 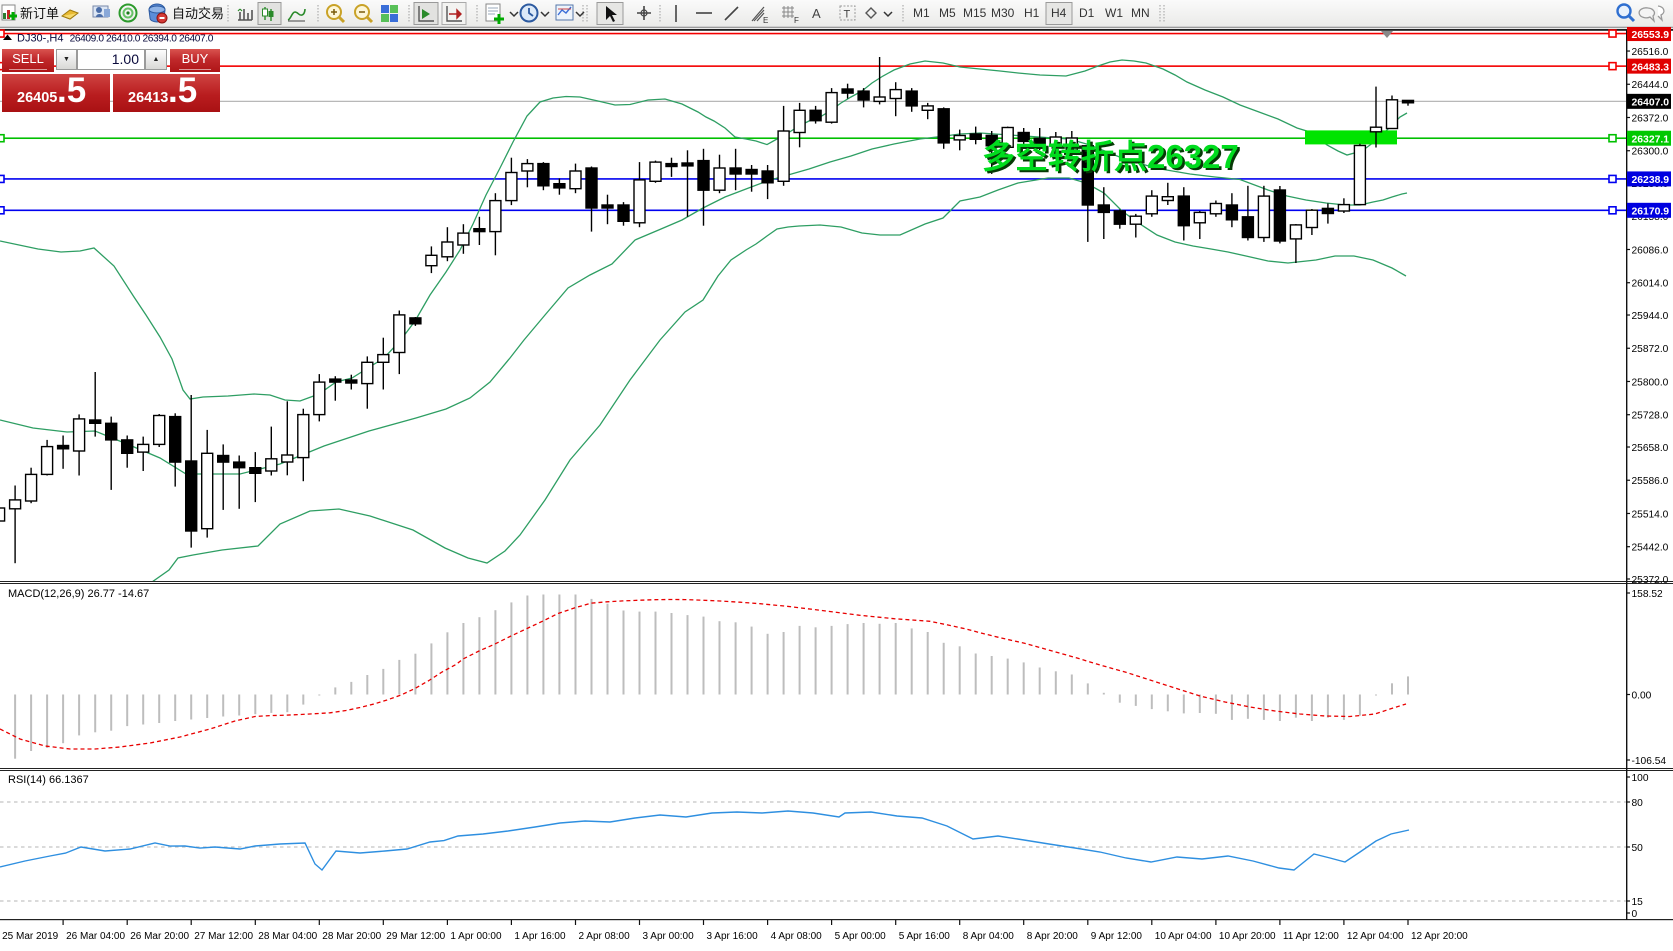 I want to click on svg-text: MN, so click(x=1140, y=13).